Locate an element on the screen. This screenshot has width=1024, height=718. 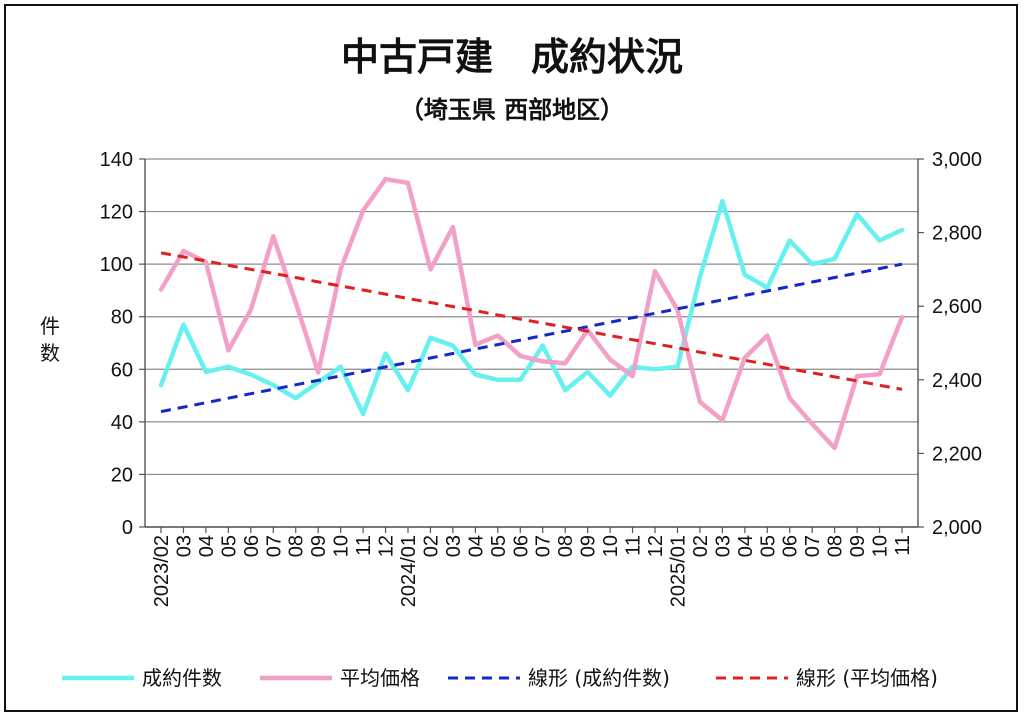
right-tick-label: 2,800 is located at coordinates (957, 234).